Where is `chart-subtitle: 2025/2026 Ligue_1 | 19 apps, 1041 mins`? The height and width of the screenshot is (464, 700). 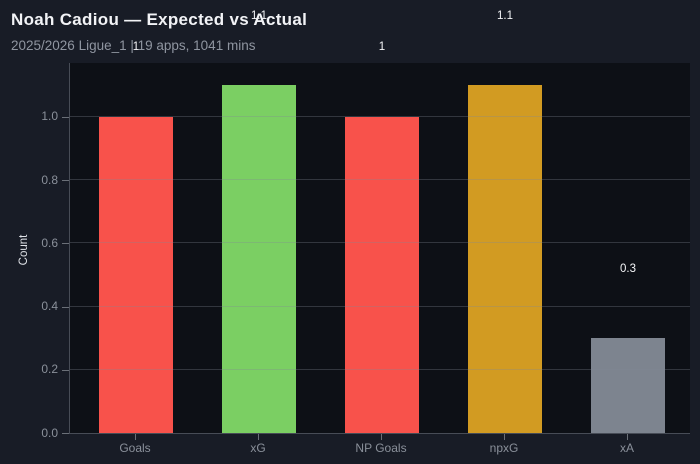
chart-subtitle: 2025/2026 Ligue_1 | 19 apps, 1041 mins is located at coordinates (133, 45).